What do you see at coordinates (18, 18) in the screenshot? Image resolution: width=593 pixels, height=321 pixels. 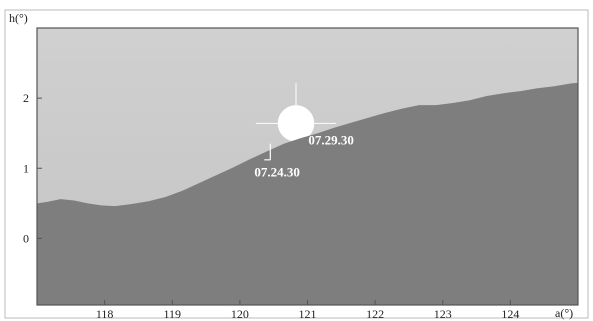 I see `y-axis-label: h(°)` at bounding box center [18, 18].